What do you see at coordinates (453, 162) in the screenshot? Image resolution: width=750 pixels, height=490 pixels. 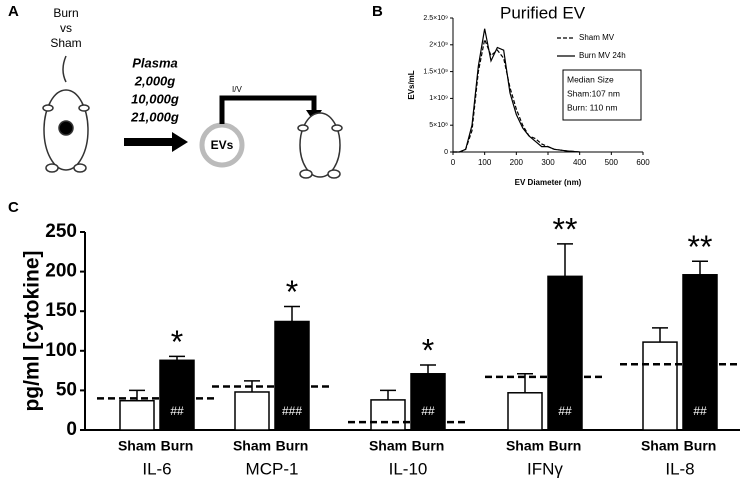 I see `x-tick-label: 0` at bounding box center [453, 162].